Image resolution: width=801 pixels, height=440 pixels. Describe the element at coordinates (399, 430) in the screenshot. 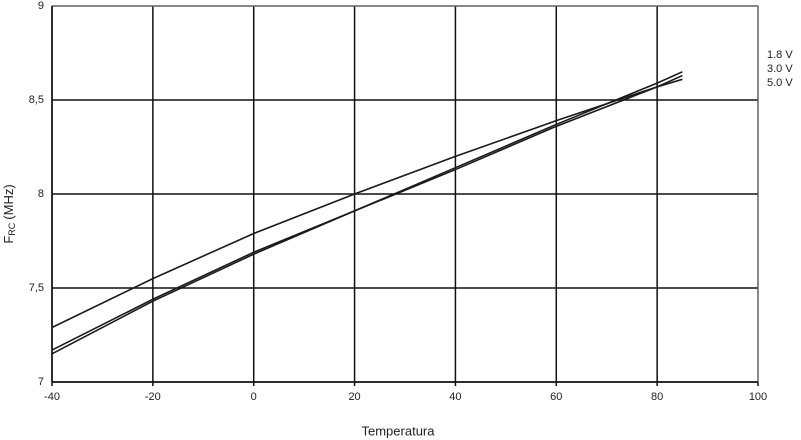

I see `x-axis-label: Temperatura` at that location.